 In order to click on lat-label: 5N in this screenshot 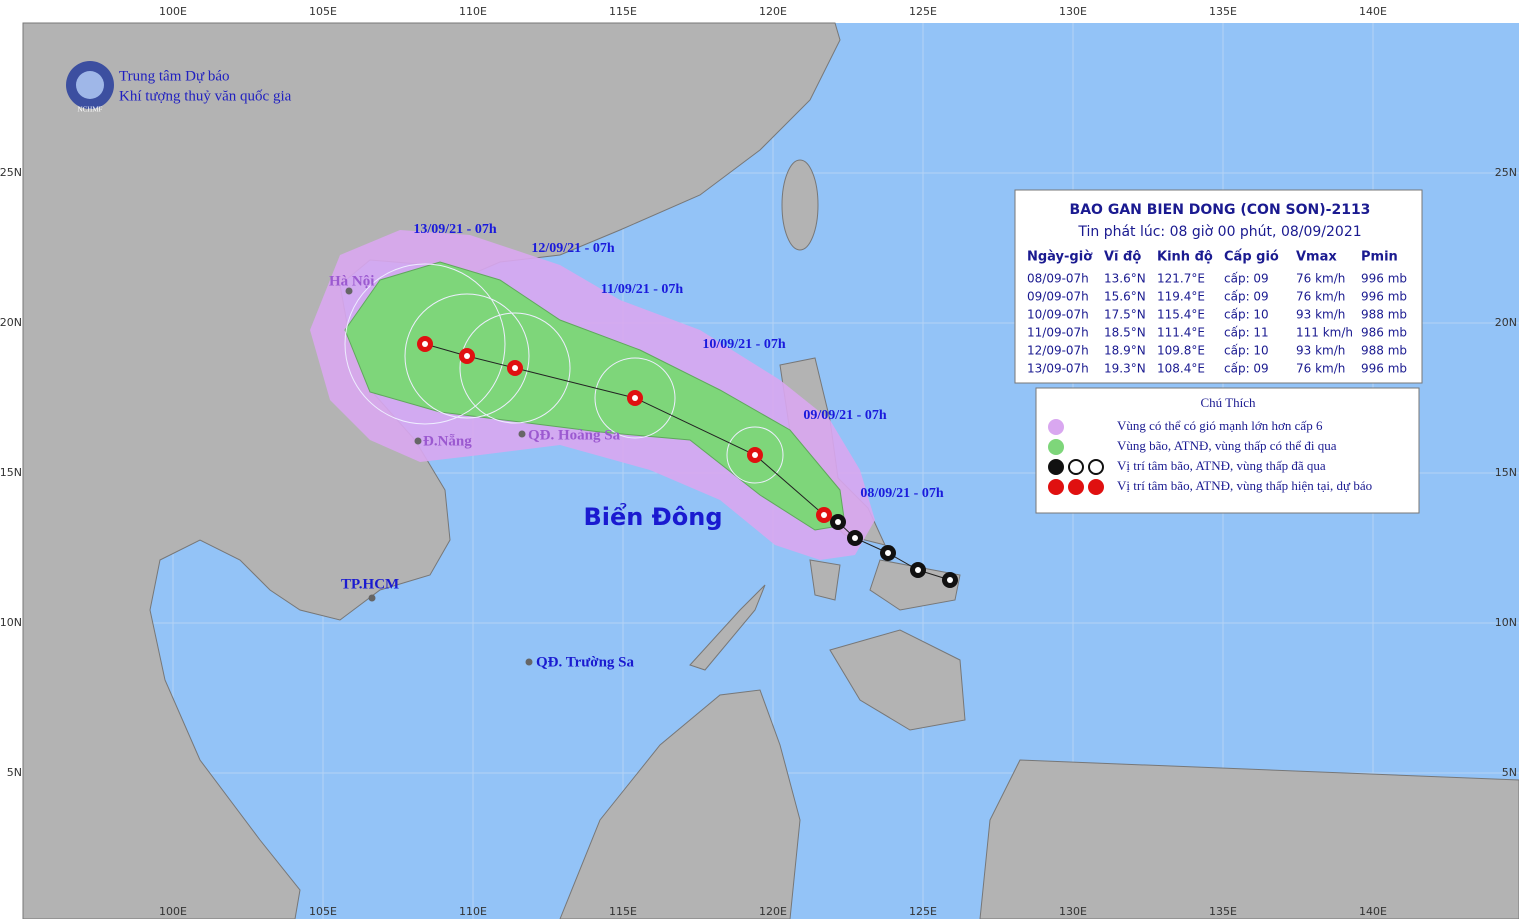, I will do `click(14, 772)`.